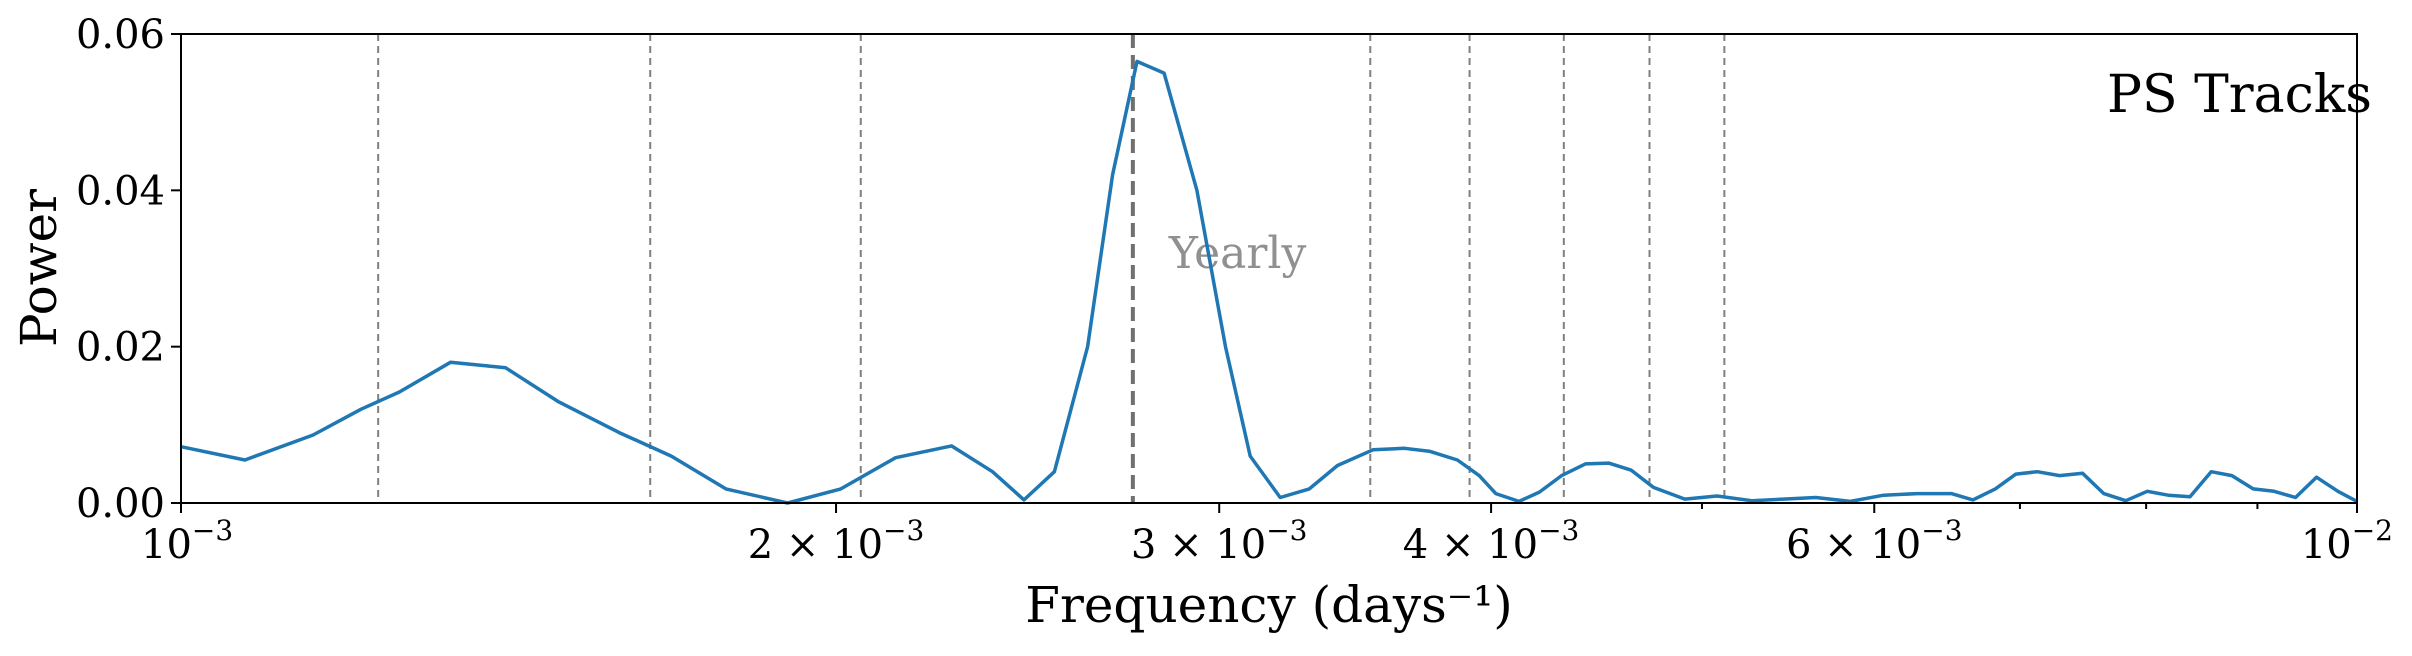  I want to click on reference-line-label-yearly: Yearly, so click(1237, 253).